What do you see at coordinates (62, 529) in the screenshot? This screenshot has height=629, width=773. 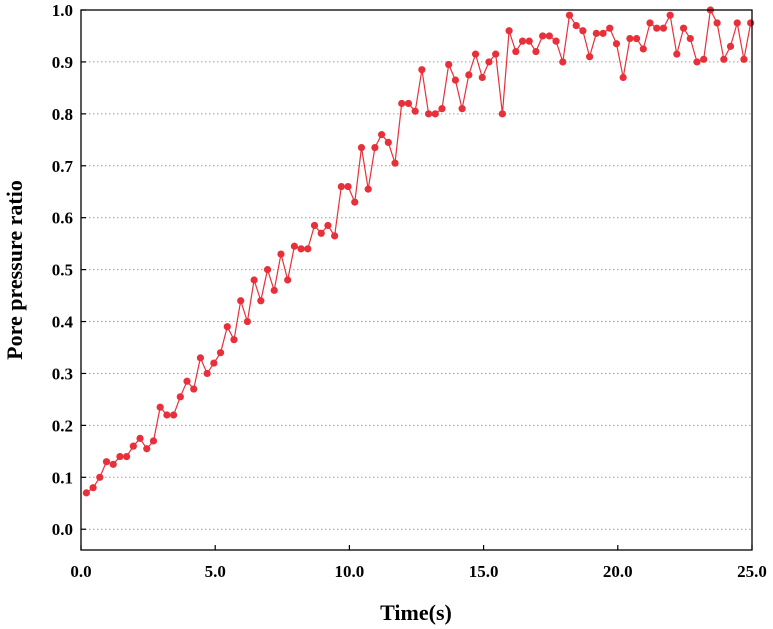 I see `y-tick-label: 0.0` at bounding box center [62, 529].